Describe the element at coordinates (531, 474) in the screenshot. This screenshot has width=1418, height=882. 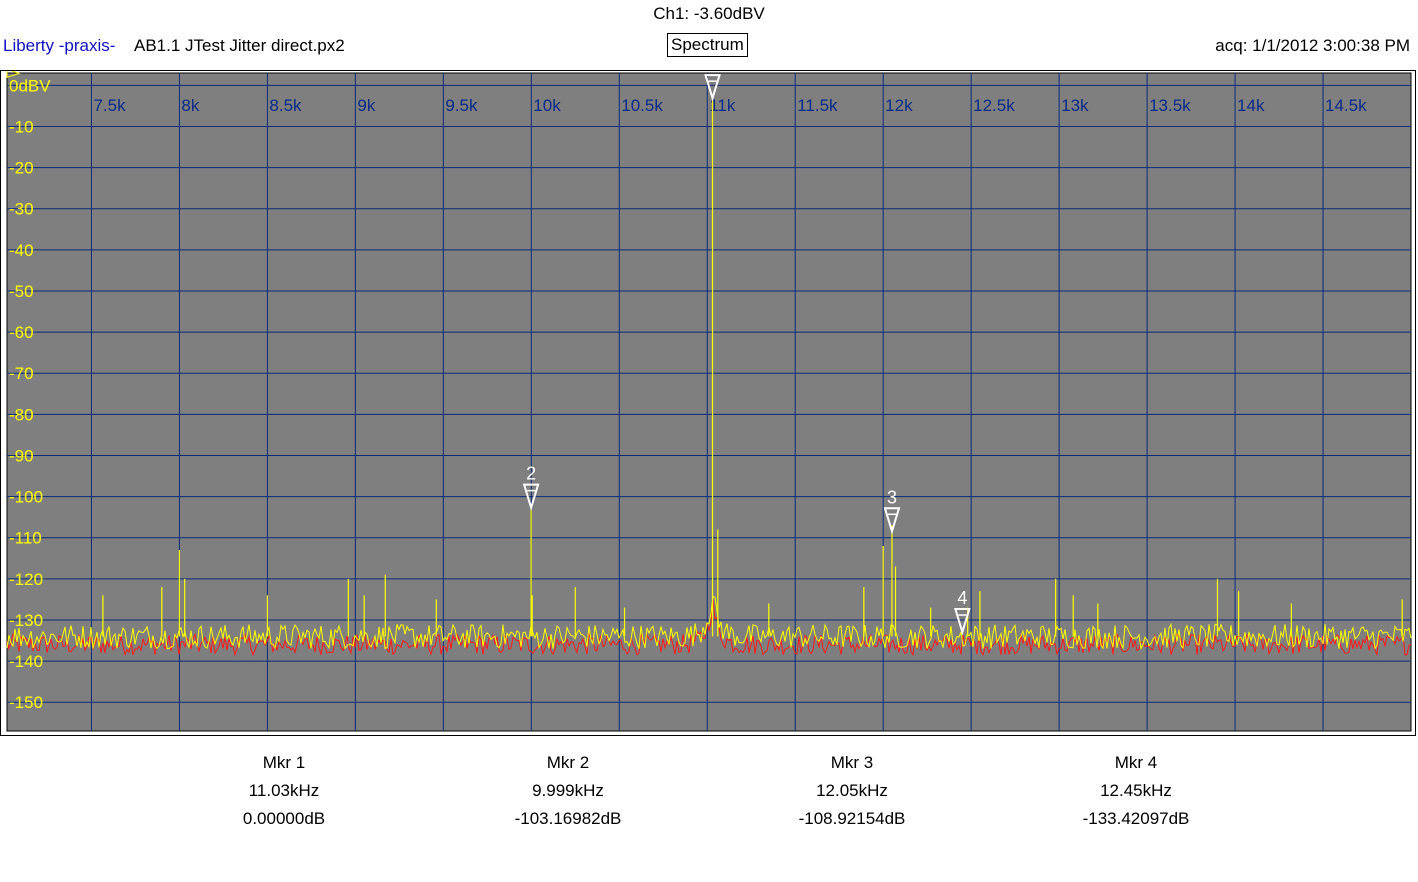
I see `marker-label: 2` at that location.